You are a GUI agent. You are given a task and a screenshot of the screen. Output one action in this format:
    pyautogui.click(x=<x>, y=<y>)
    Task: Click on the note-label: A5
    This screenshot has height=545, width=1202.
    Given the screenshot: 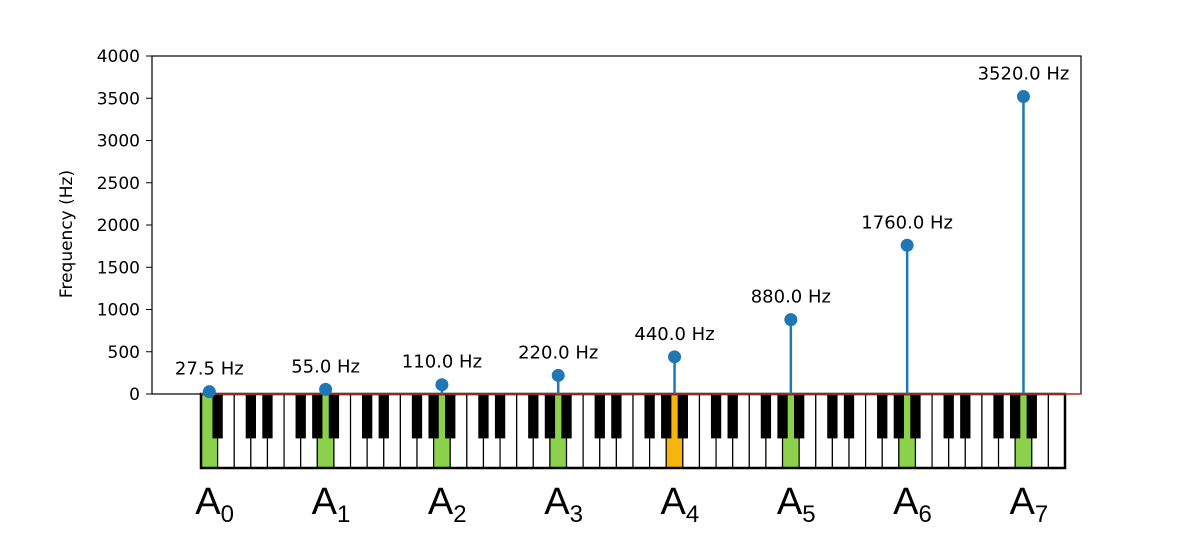 What is the action you would take?
    pyautogui.click(x=796, y=504)
    